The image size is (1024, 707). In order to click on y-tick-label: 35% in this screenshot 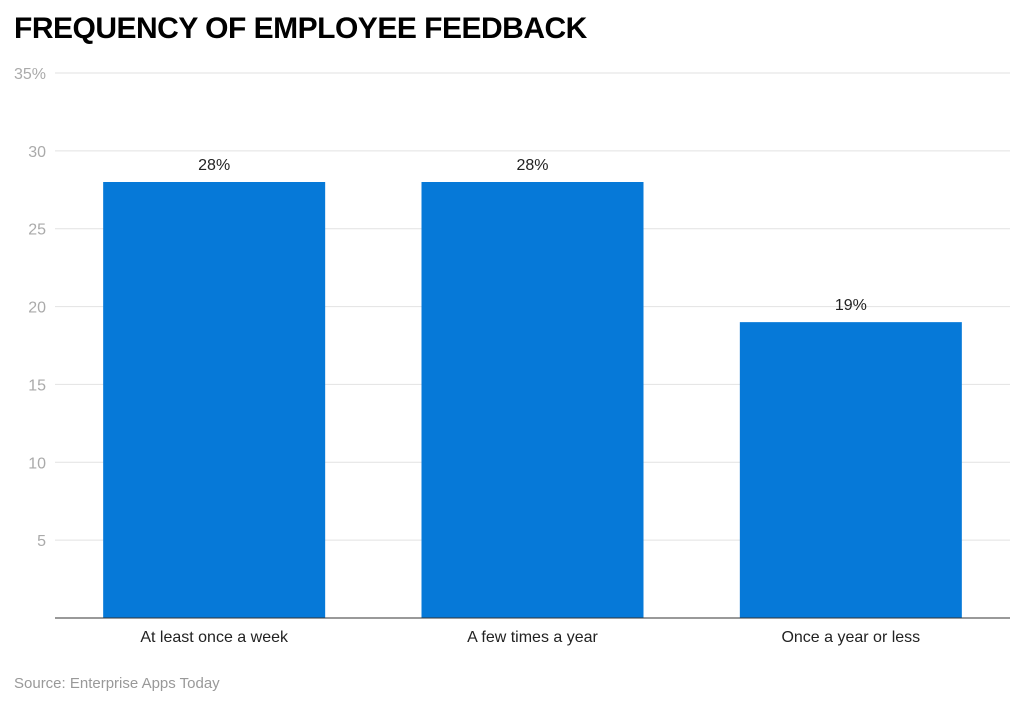, I will do `click(30, 74)`.